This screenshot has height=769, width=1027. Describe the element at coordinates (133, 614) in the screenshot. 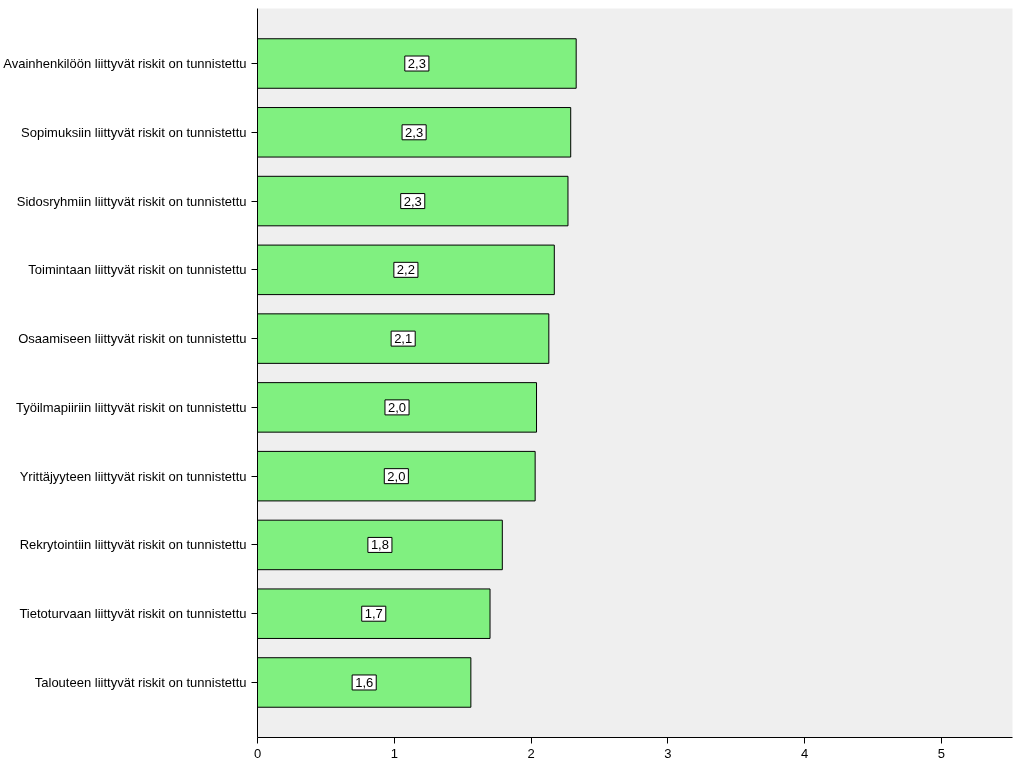

I see `y-tick-label: Tietoturvaan liittyvät riskit on tunnistettu` at that location.